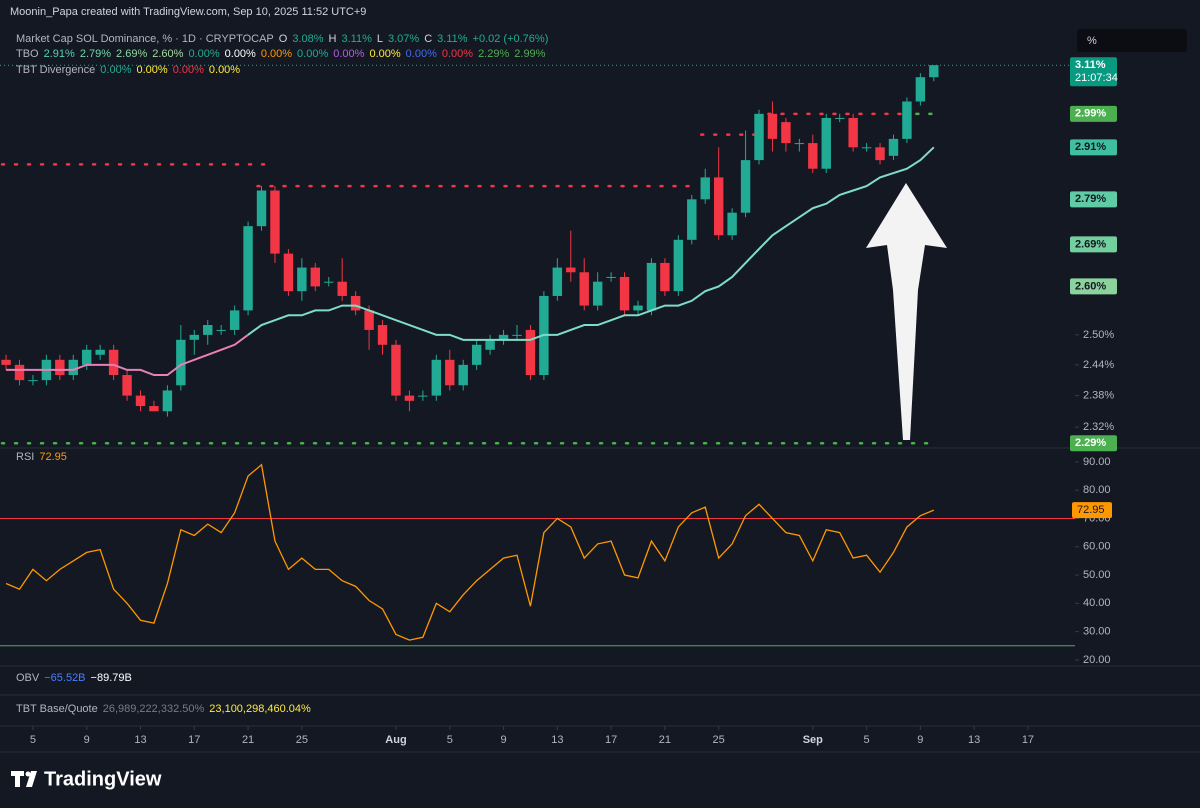 The height and width of the screenshot is (808, 1200). What do you see at coordinates (1091, 510) in the screenshot?
I see `rsi-label: 72.95` at bounding box center [1091, 510].